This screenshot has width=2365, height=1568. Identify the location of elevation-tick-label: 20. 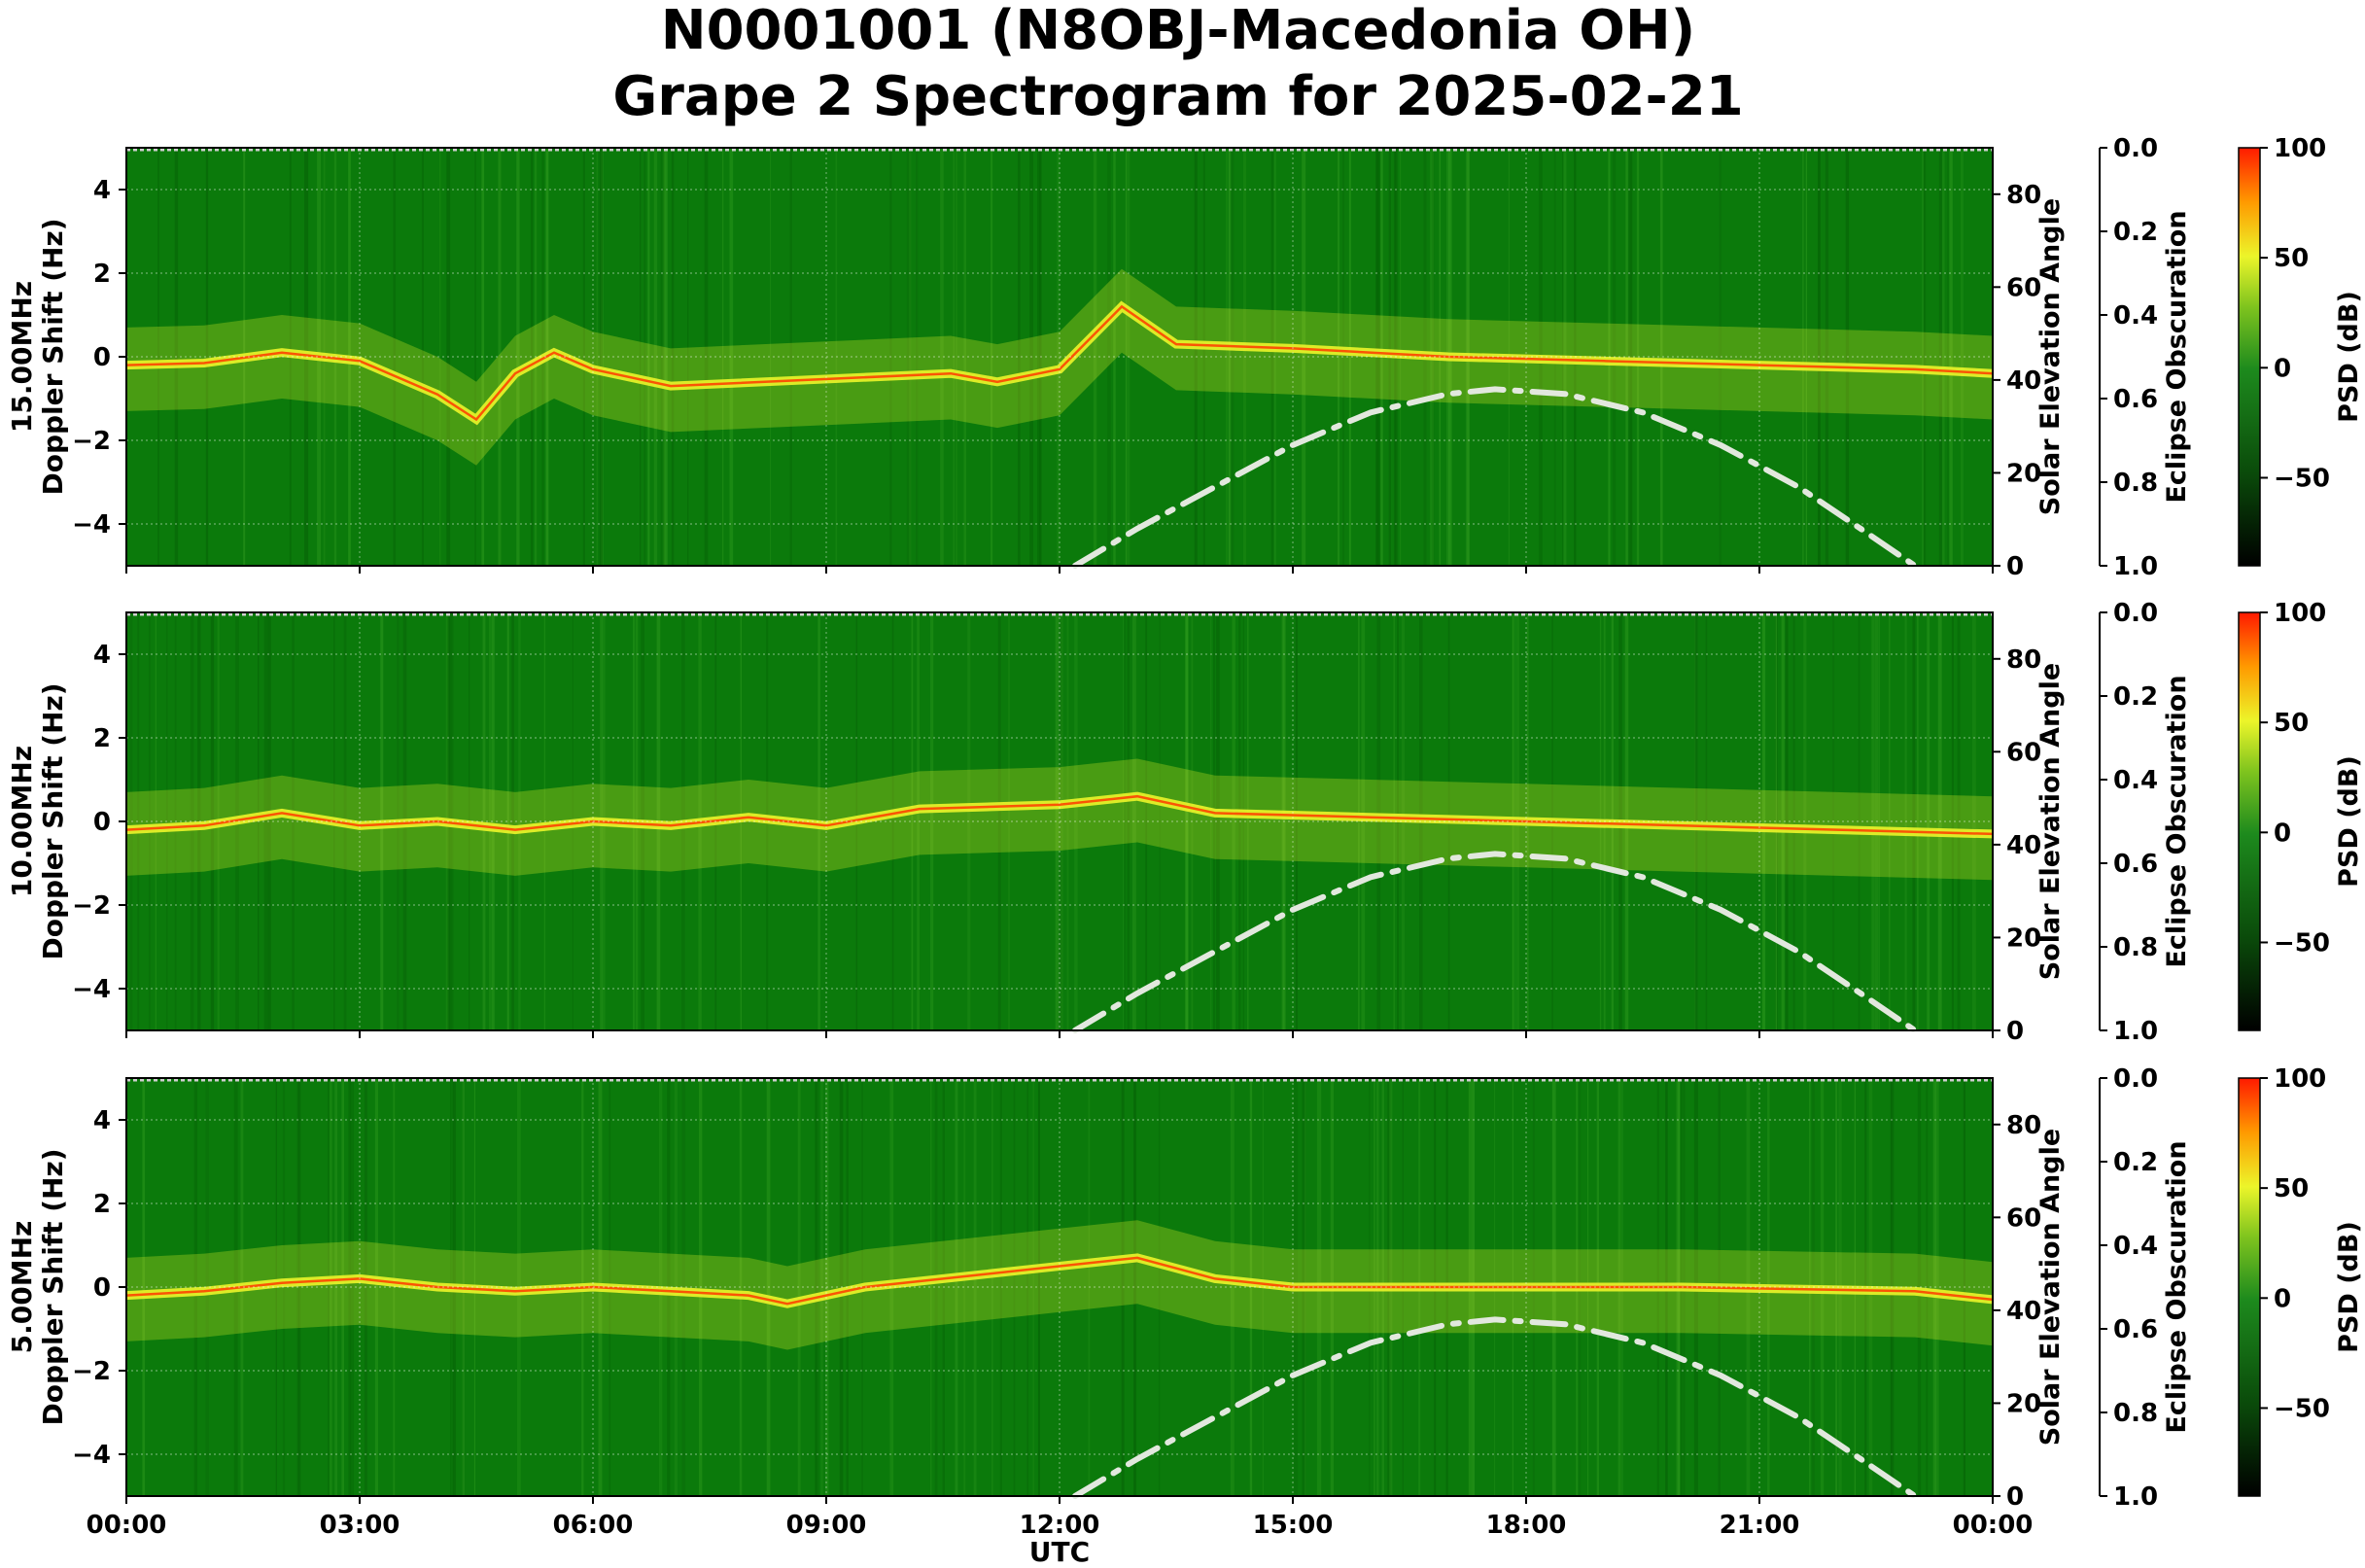
(2024, 1403).